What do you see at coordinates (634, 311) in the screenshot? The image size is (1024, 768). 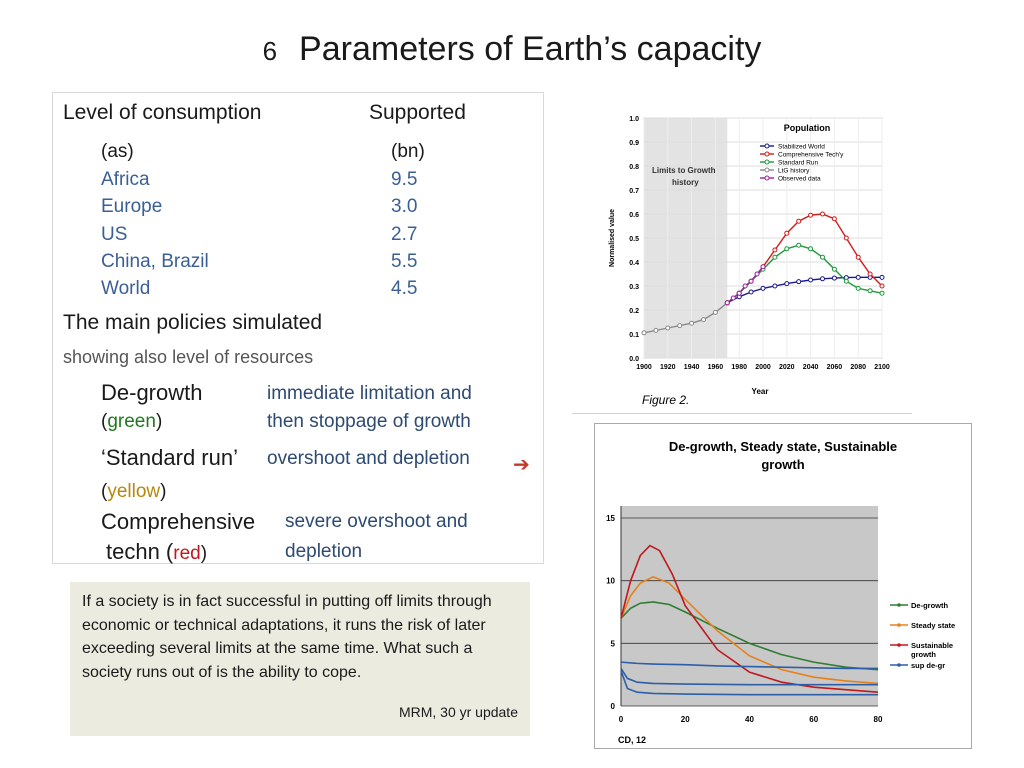 I see `y-tick-label: 0.2` at bounding box center [634, 311].